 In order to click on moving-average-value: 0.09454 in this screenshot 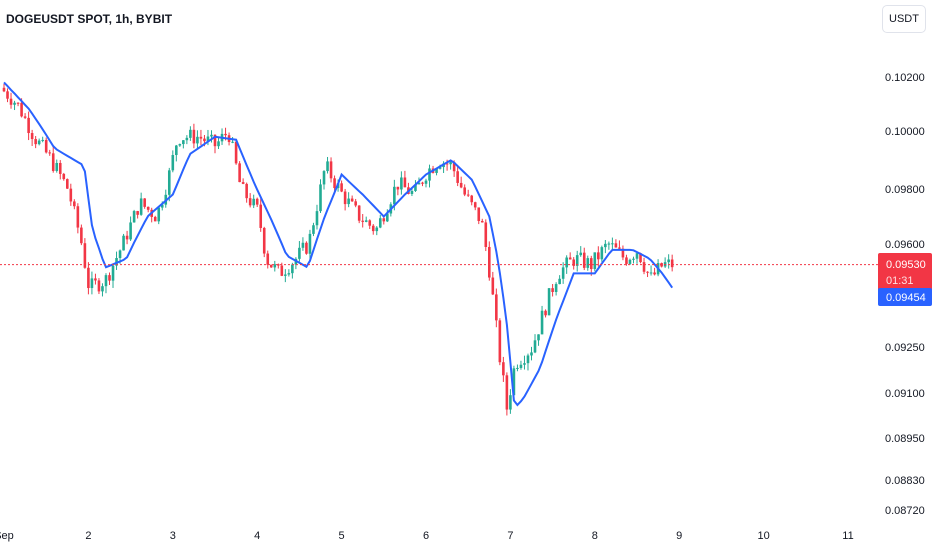, I will do `click(906, 298)`.